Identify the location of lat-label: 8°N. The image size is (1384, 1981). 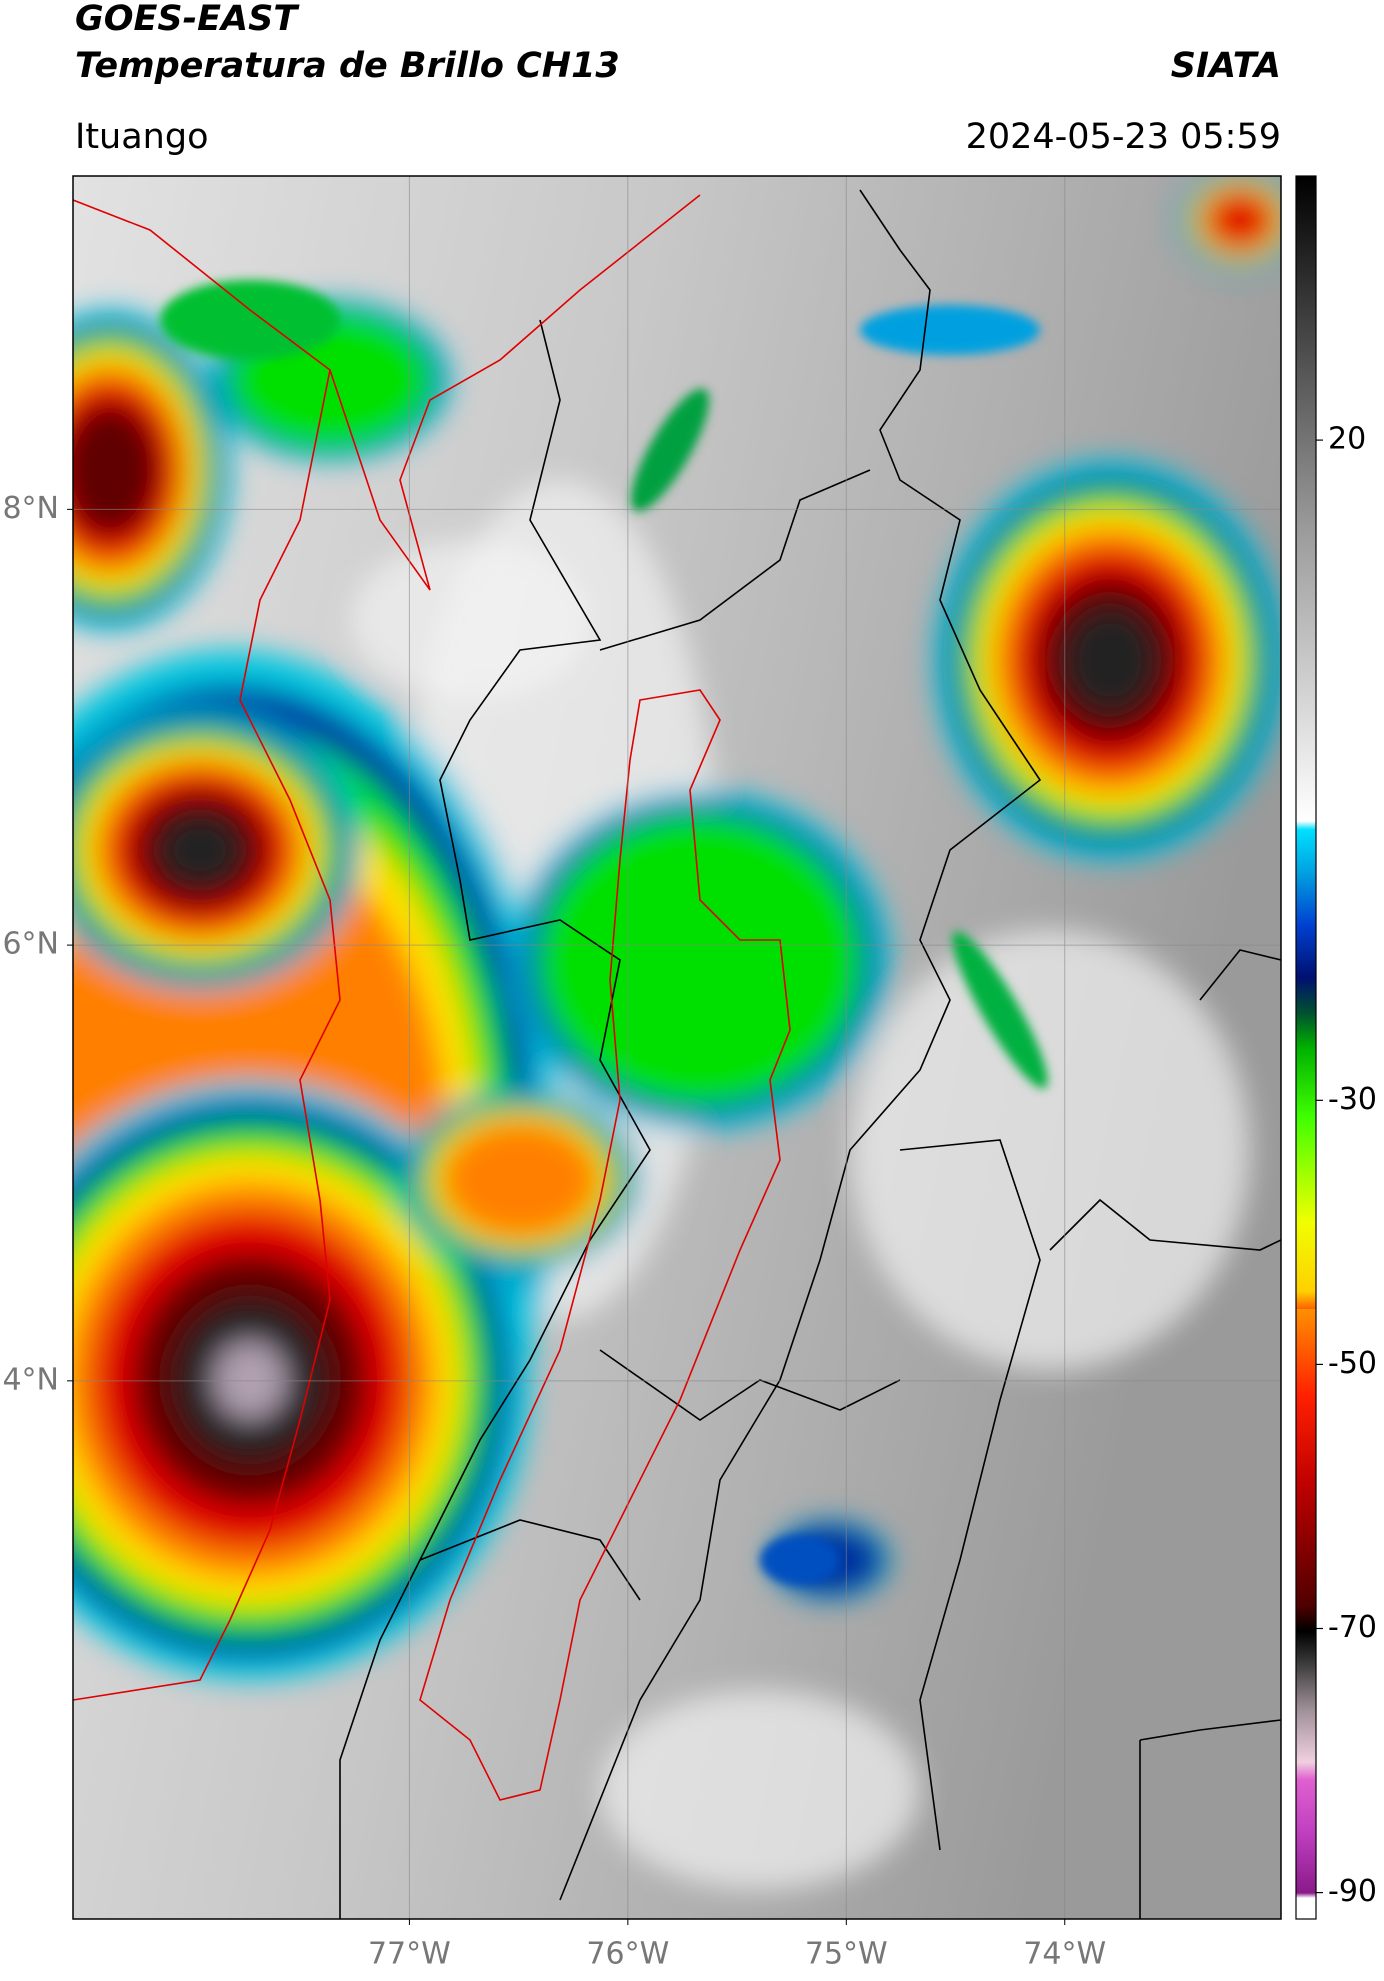
(30, 508).